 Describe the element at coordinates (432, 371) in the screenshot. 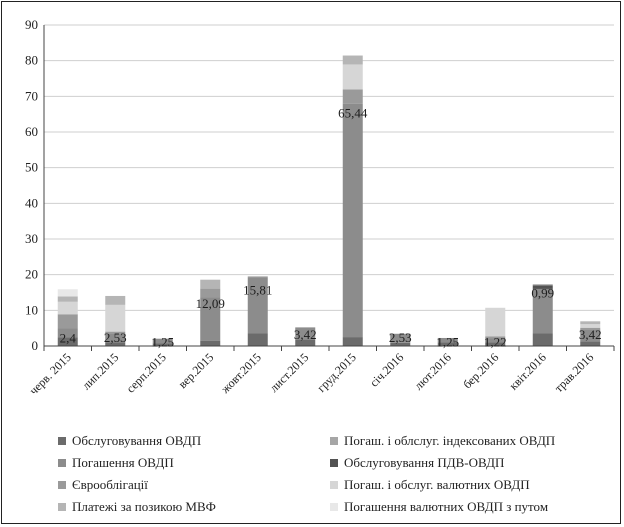

I see `x-tick-label: лют.2016` at that location.